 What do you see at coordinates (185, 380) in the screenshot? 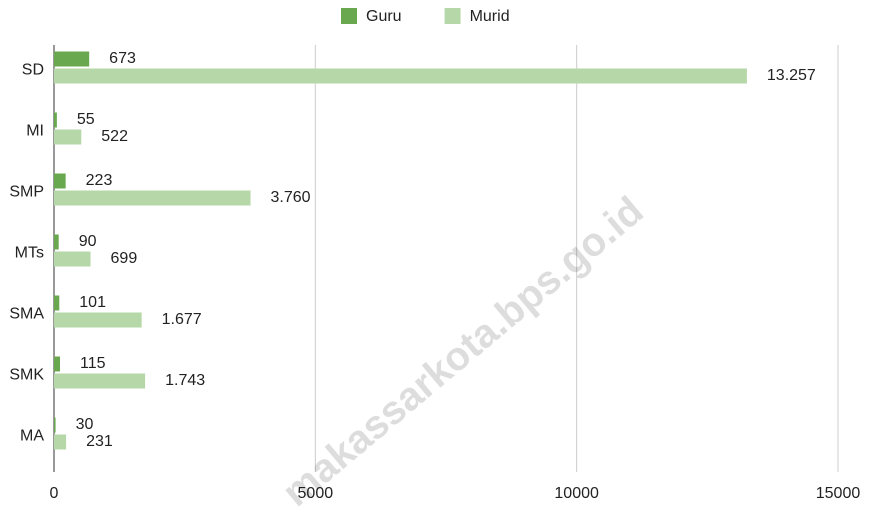
I see `value-label: 1.743` at bounding box center [185, 380].